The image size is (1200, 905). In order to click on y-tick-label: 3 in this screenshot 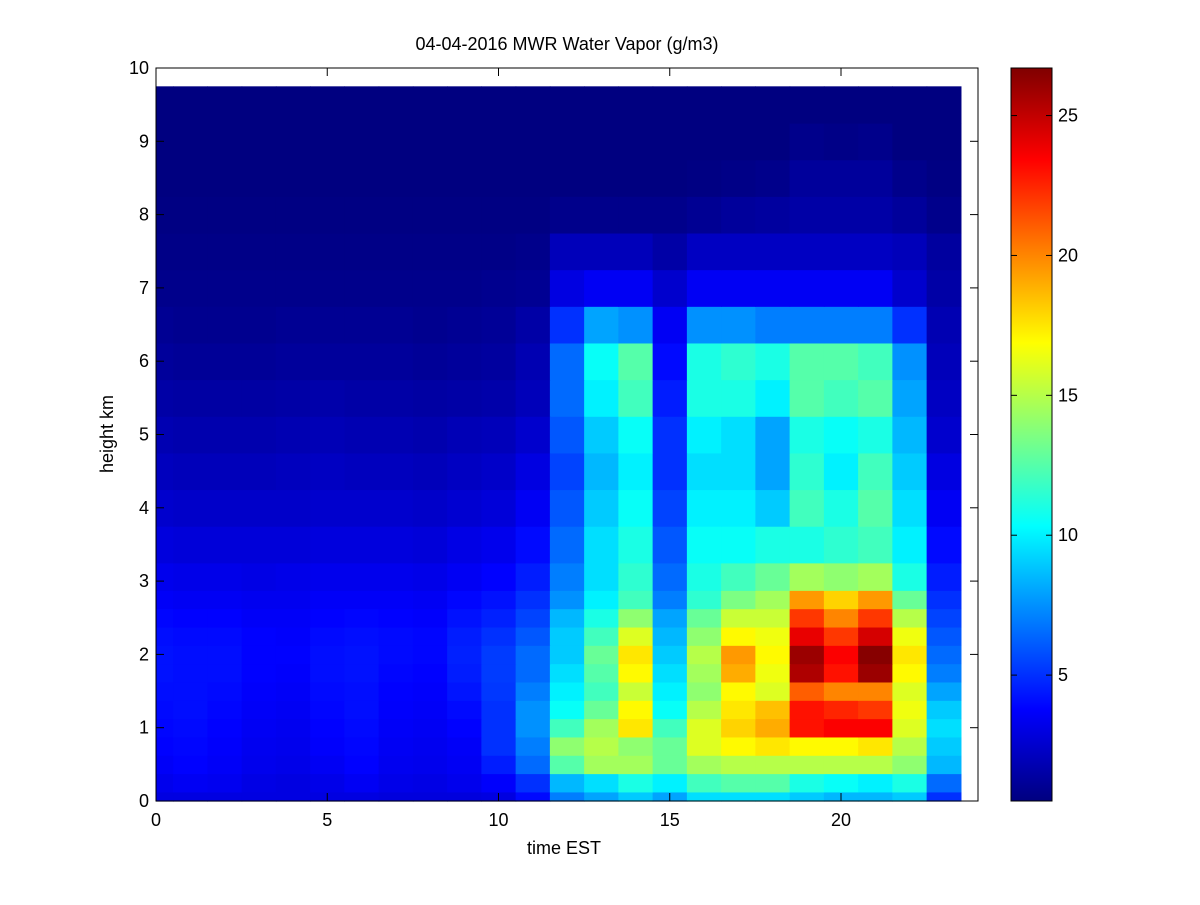, I will do `click(144, 581)`.